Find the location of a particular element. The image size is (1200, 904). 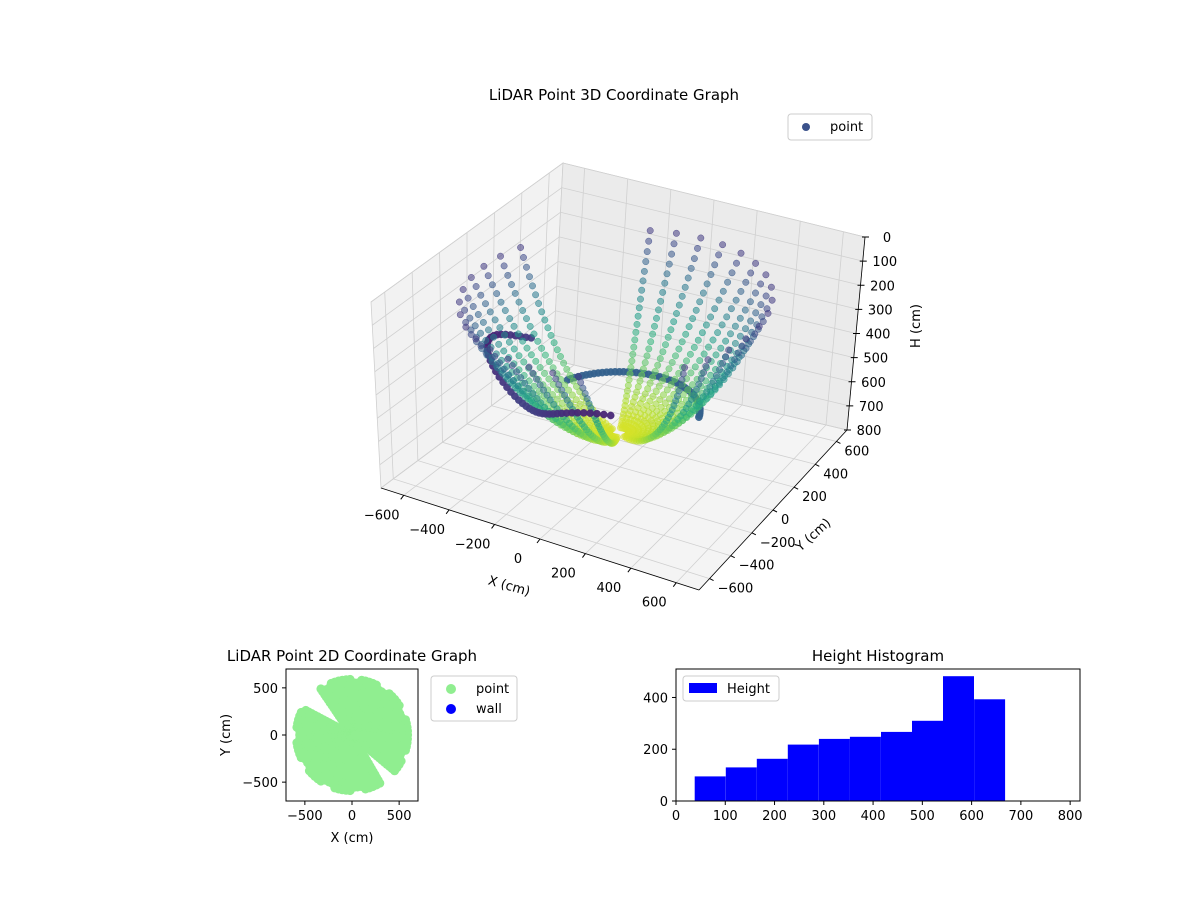

y-tick-label-3d: 200 is located at coordinates (814, 497).